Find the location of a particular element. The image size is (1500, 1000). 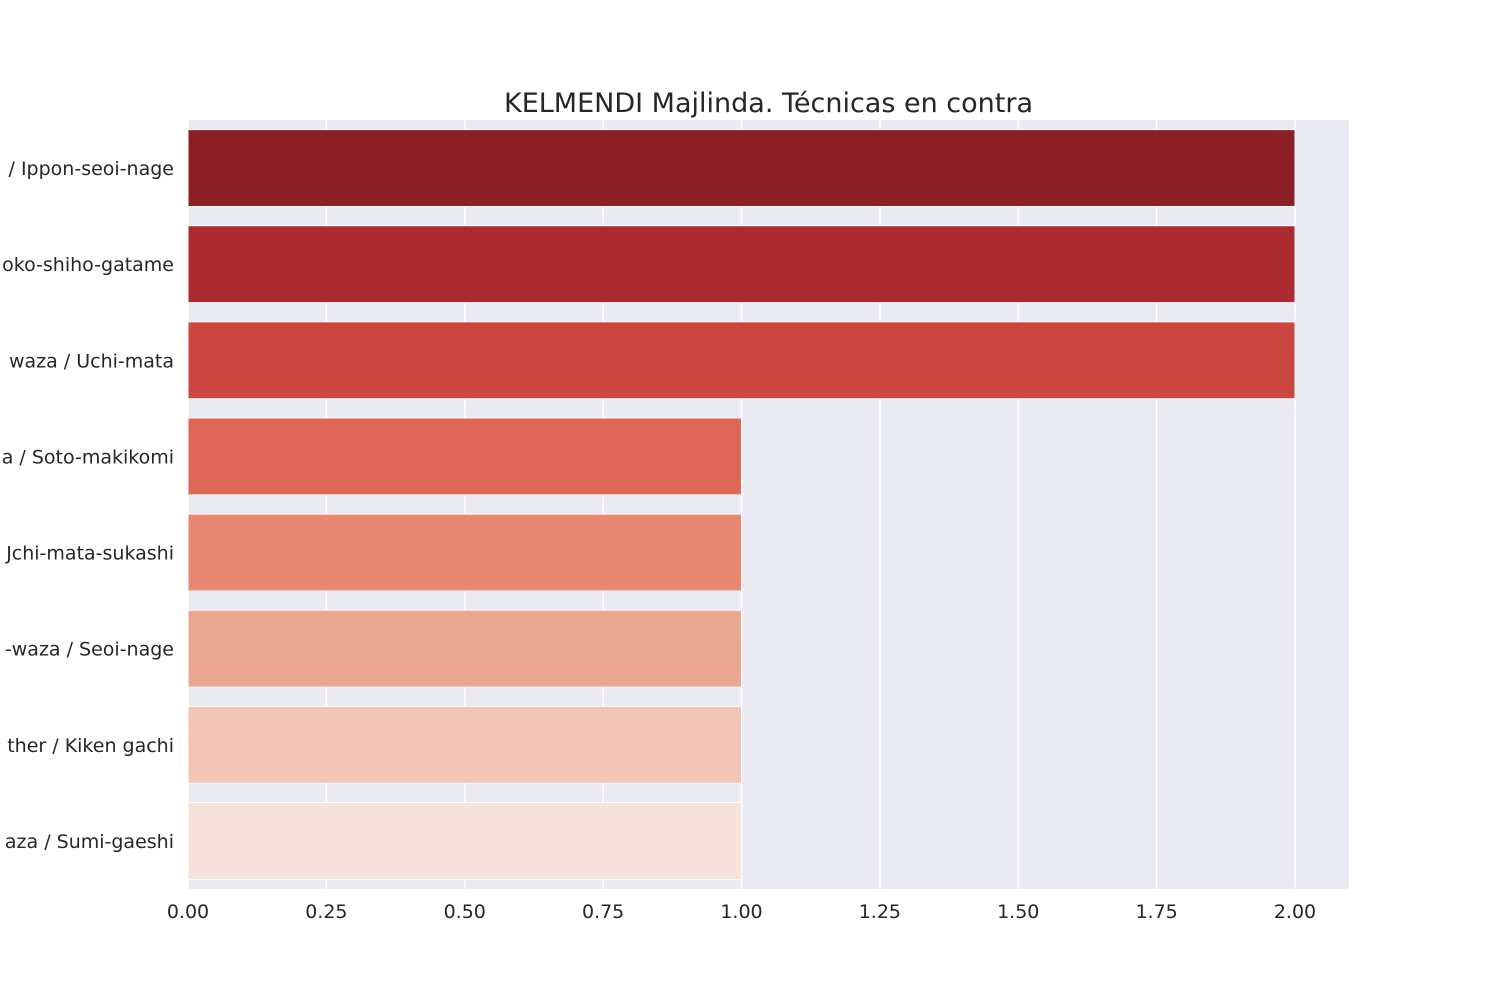

x-tick-label: 0.75 is located at coordinates (603, 912).